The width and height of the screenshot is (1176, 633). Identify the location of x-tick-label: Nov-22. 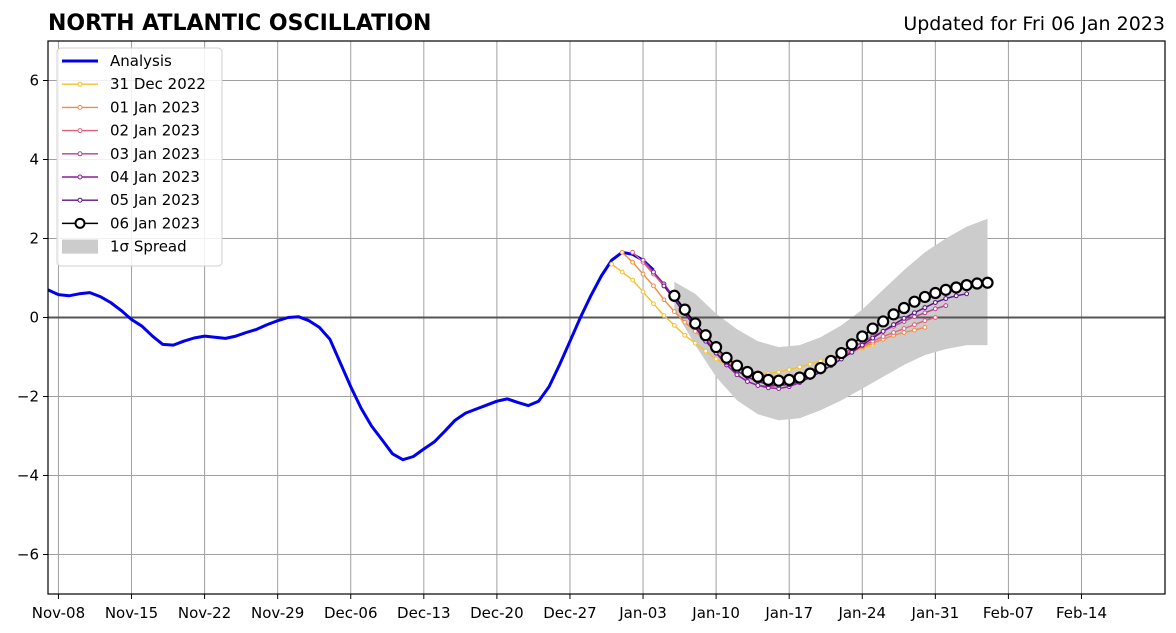
(204, 613).